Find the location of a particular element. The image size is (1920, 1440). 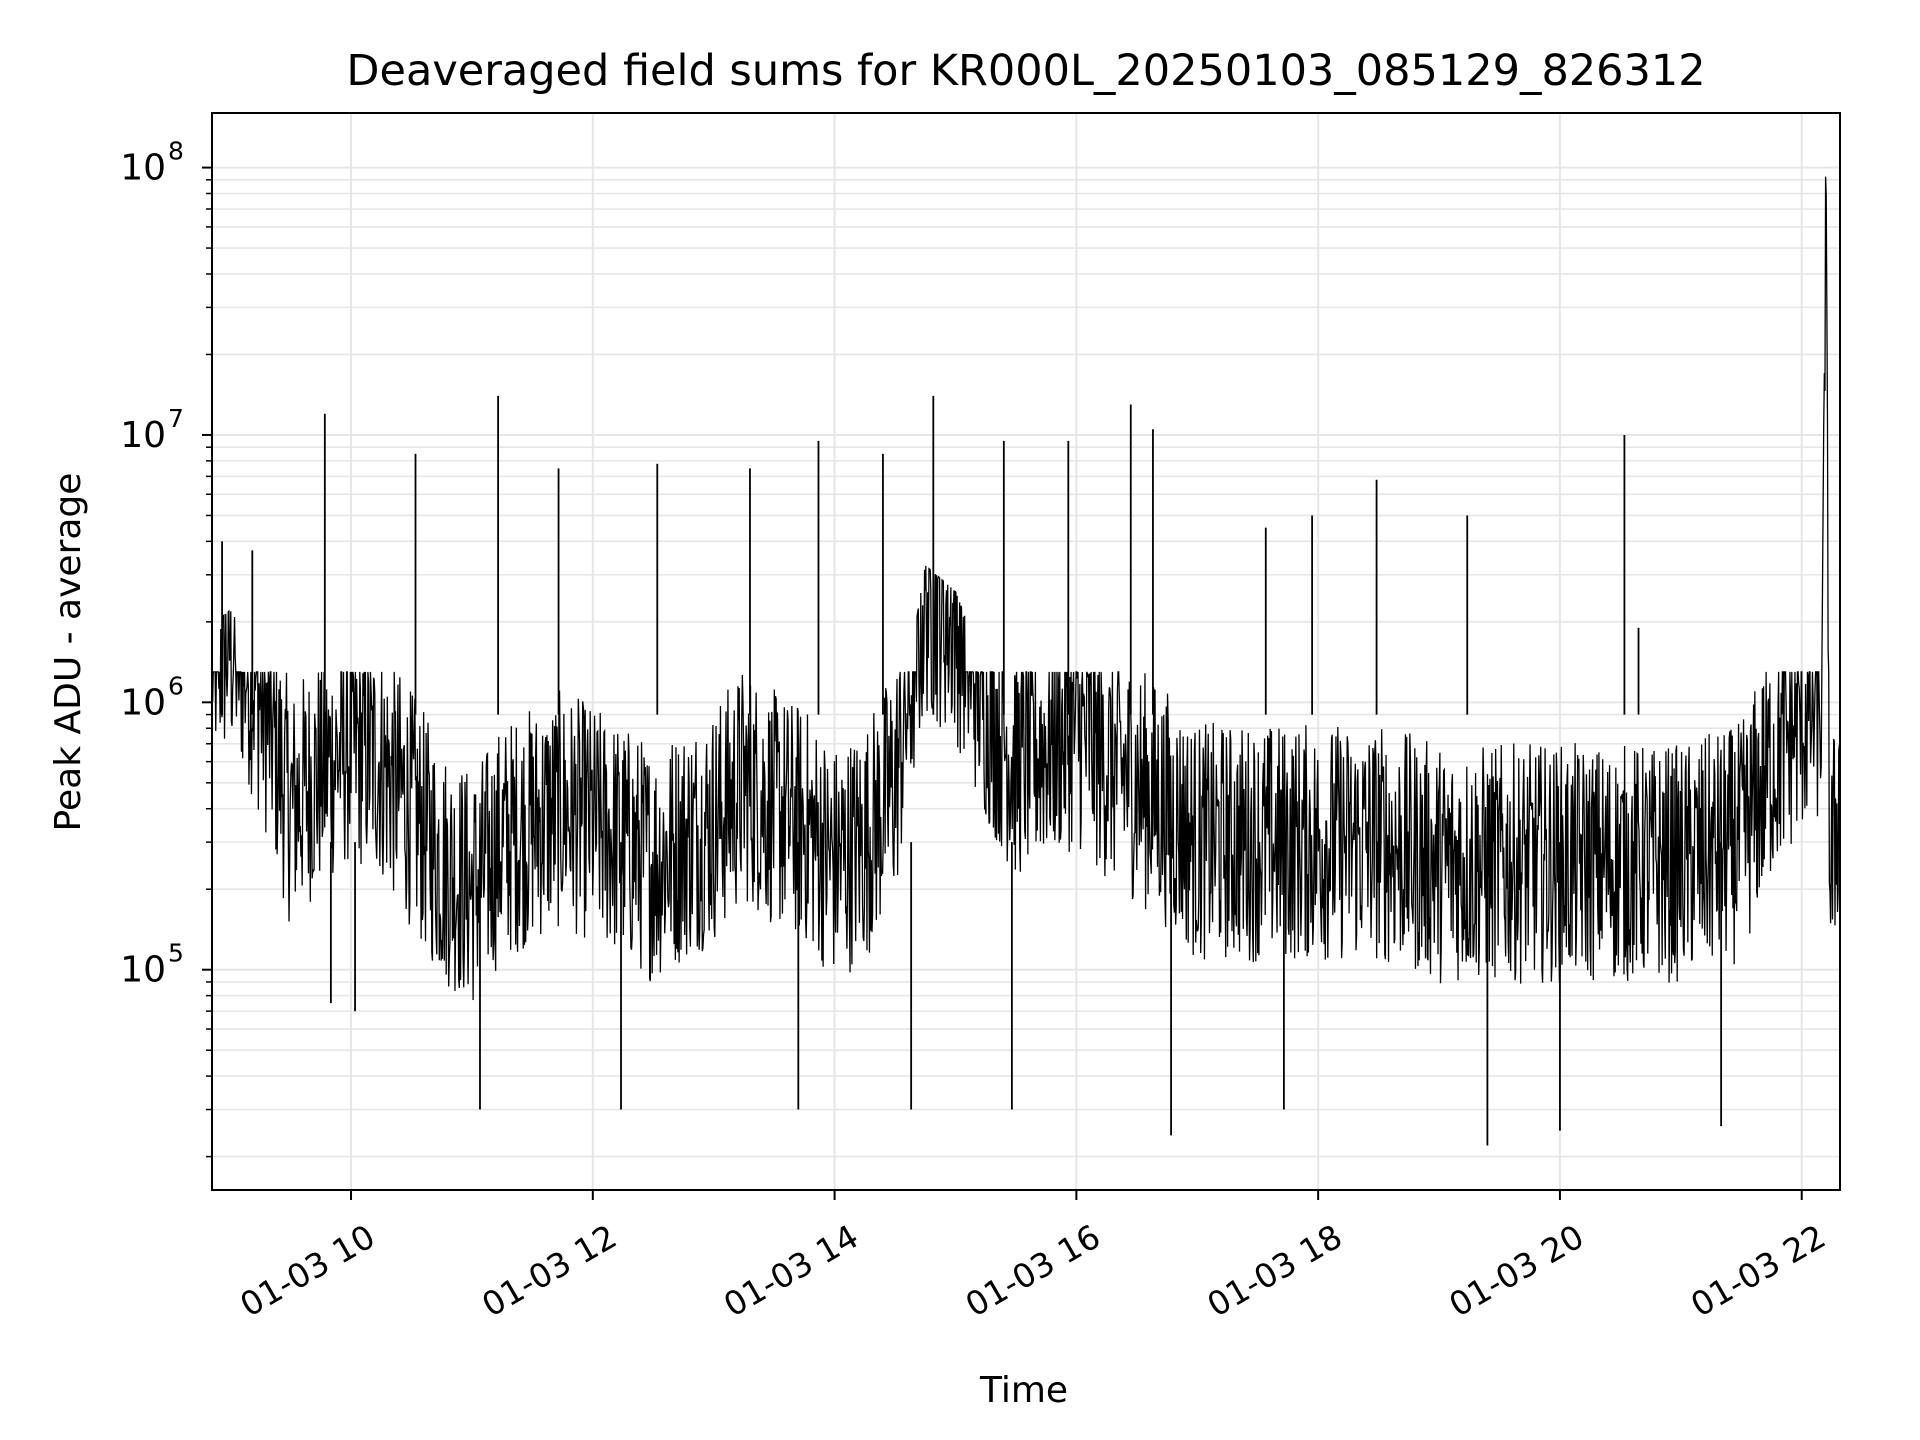

y-tick-exponent: 7 is located at coordinates (176, 418).